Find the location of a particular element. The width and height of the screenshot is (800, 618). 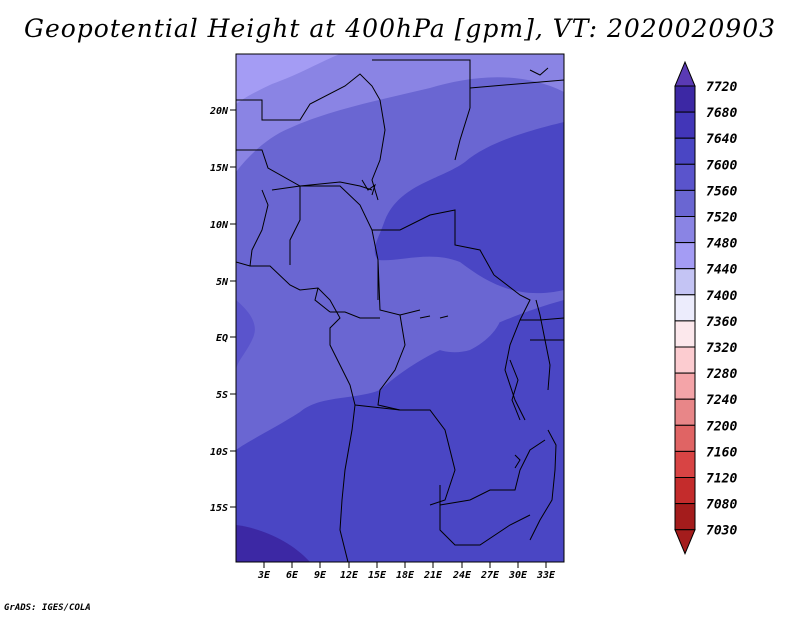

lon-tick-label: 3E is located at coordinates (264, 575).